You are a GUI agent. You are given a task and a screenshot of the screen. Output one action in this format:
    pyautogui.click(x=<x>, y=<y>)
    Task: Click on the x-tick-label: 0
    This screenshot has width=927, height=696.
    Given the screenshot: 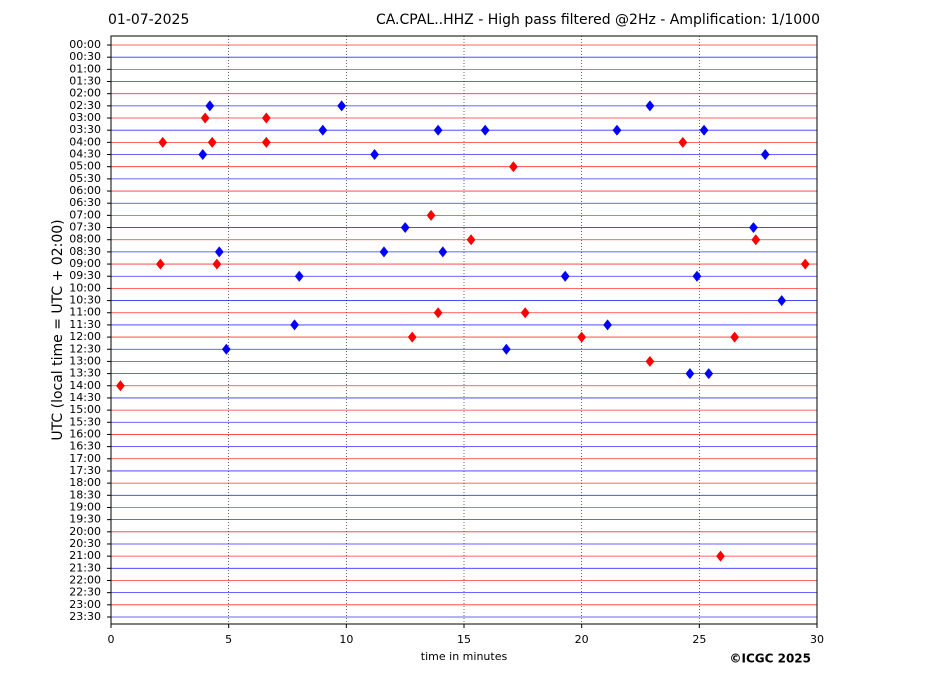 What is the action you would take?
    pyautogui.click(x=111, y=639)
    